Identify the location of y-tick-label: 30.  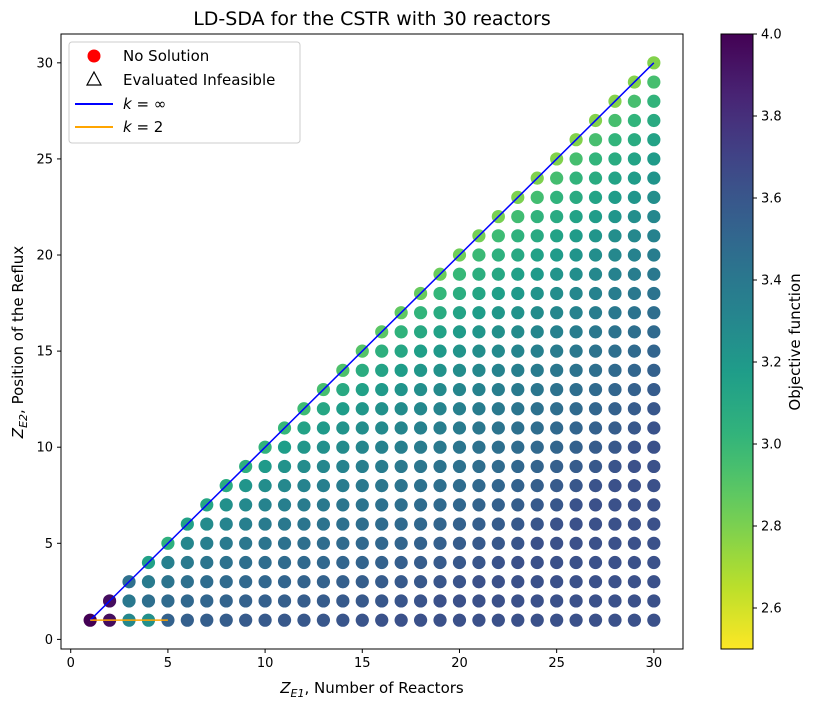
(44, 63).